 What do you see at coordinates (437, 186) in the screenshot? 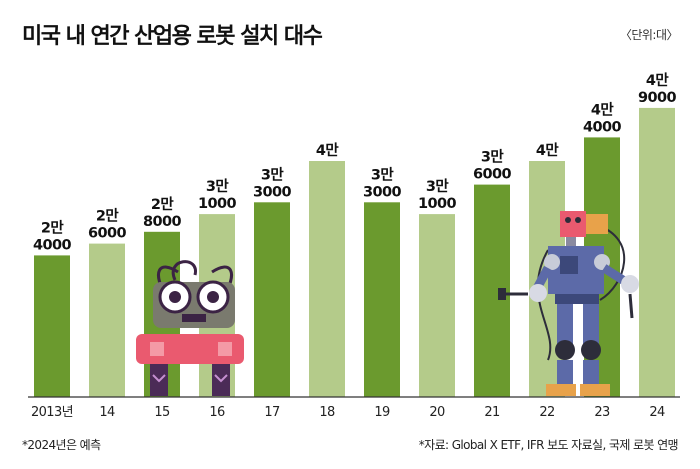
I see `value-label-20-line1: 3만` at bounding box center [437, 186].